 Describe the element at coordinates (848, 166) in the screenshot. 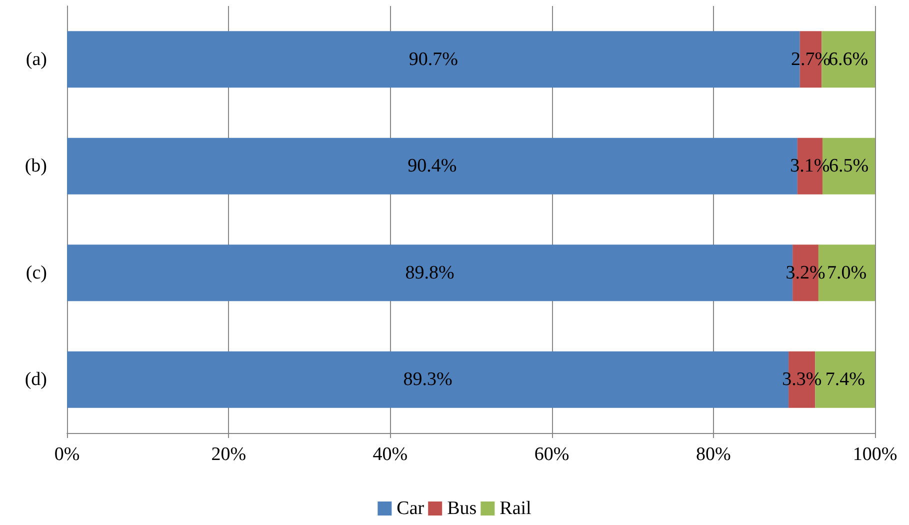

I see `data-label: 6.5%` at that location.